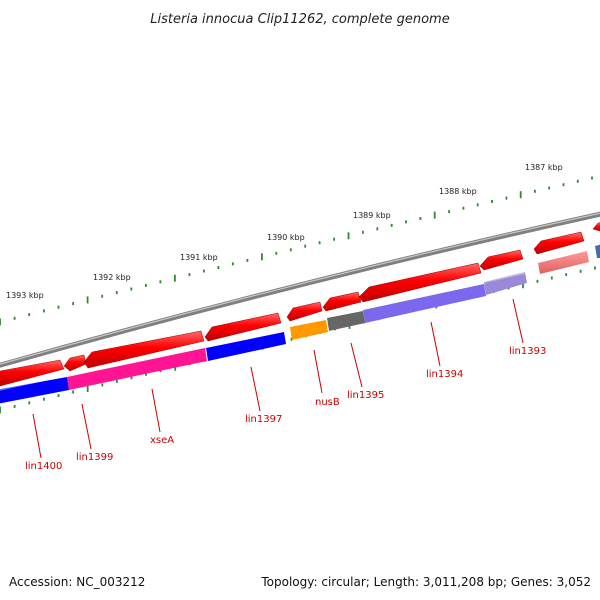  What do you see at coordinates (356, 365) in the screenshot?
I see `leader-lin1395` at bounding box center [356, 365].